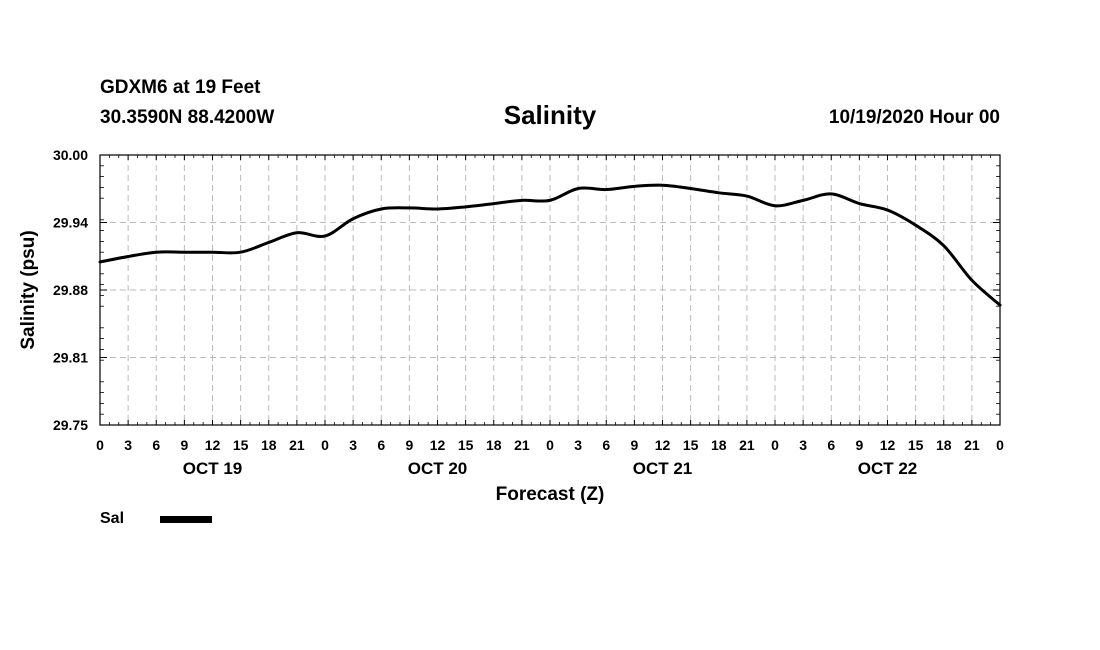 The image size is (1100, 650). I want to click on y-tick-label: 29.88, so click(70, 290).